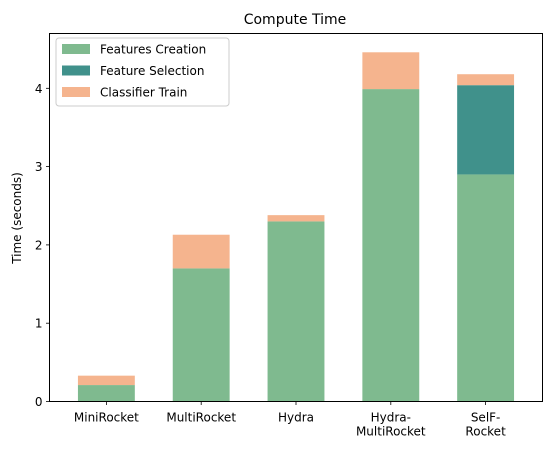 The height and width of the screenshot is (451, 554). What do you see at coordinates (391, 425) in the screenshot?
I see `x-tick-label: Hydra-MultiRocket` at bounding box center [391, 425].